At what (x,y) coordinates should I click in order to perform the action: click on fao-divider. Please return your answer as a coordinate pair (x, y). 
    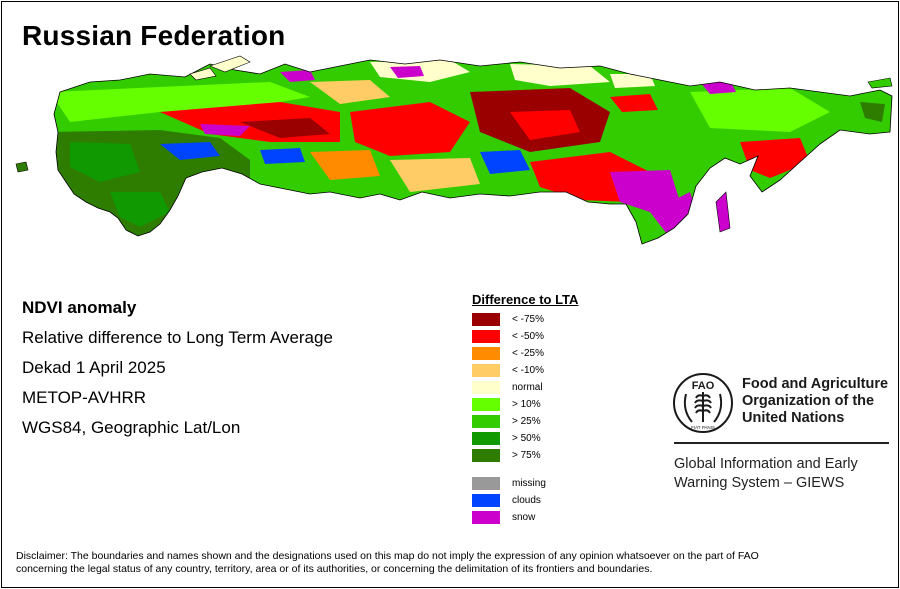
    Looking at the image, I should click on (781, 443).